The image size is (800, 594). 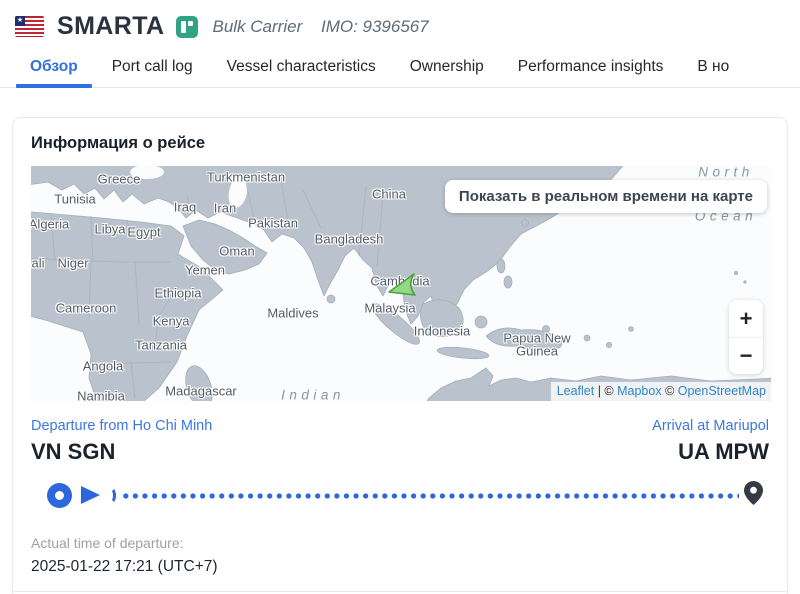 What do you see at coordinates (575, 391) in the screenshot?
I see `leaflet-link: Leaflet` at bounding box center [575, 391].